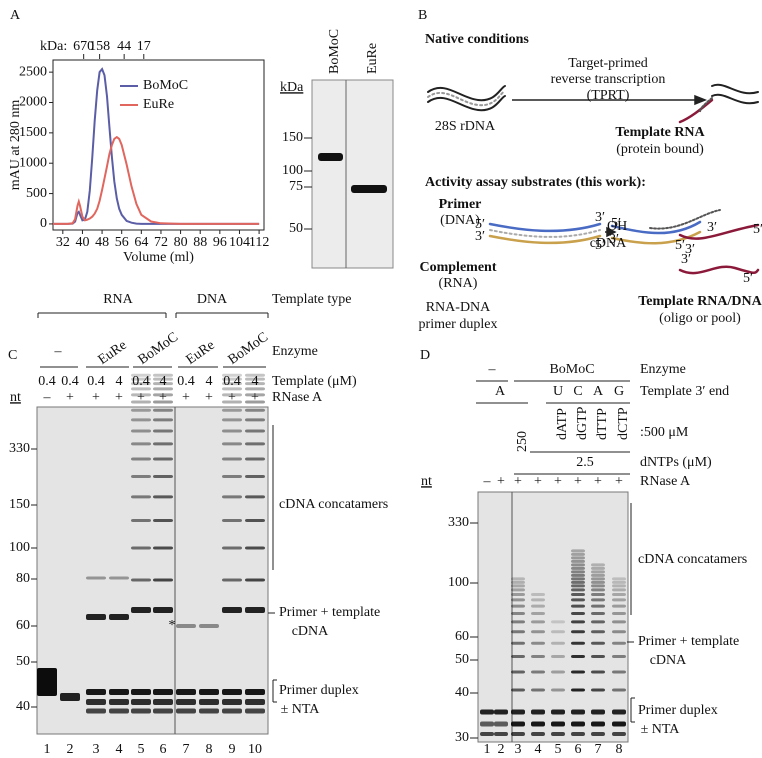  Describe the element at coordinates (458, 283) in the screenshot. I see `complement-label: (RNA)` at that location.